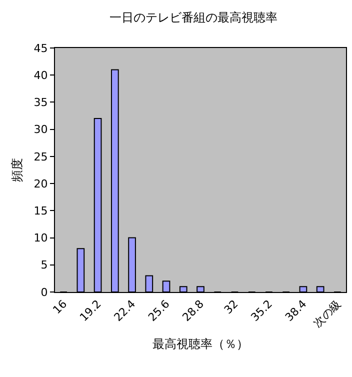 The image size is (352, 377). I want to click on y-tick-label: 25, so click(41, 157).